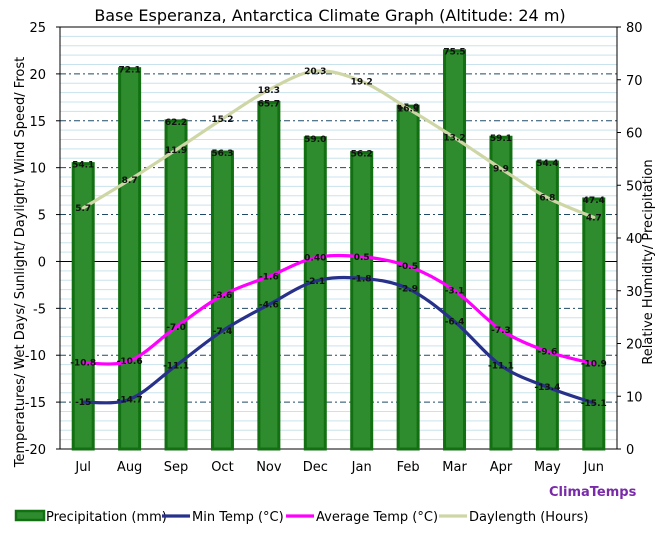 The image size is (661, 558). I want to click on average-temp-value-label: -7.0, so click(176, 328).